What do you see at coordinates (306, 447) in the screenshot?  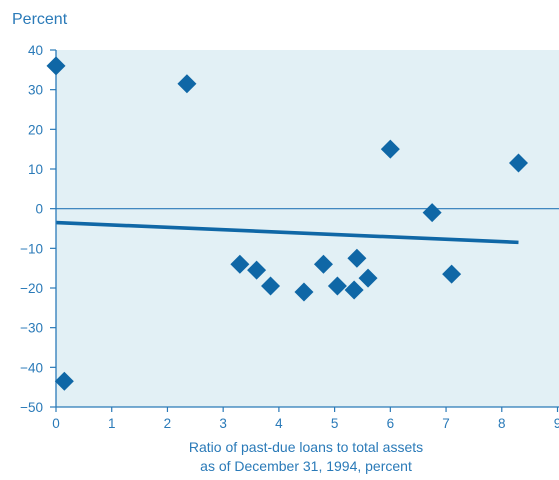 I see `x-axis-label-line-1: Ratio of past-due loans to total assets` at bounding box center [306, 447].